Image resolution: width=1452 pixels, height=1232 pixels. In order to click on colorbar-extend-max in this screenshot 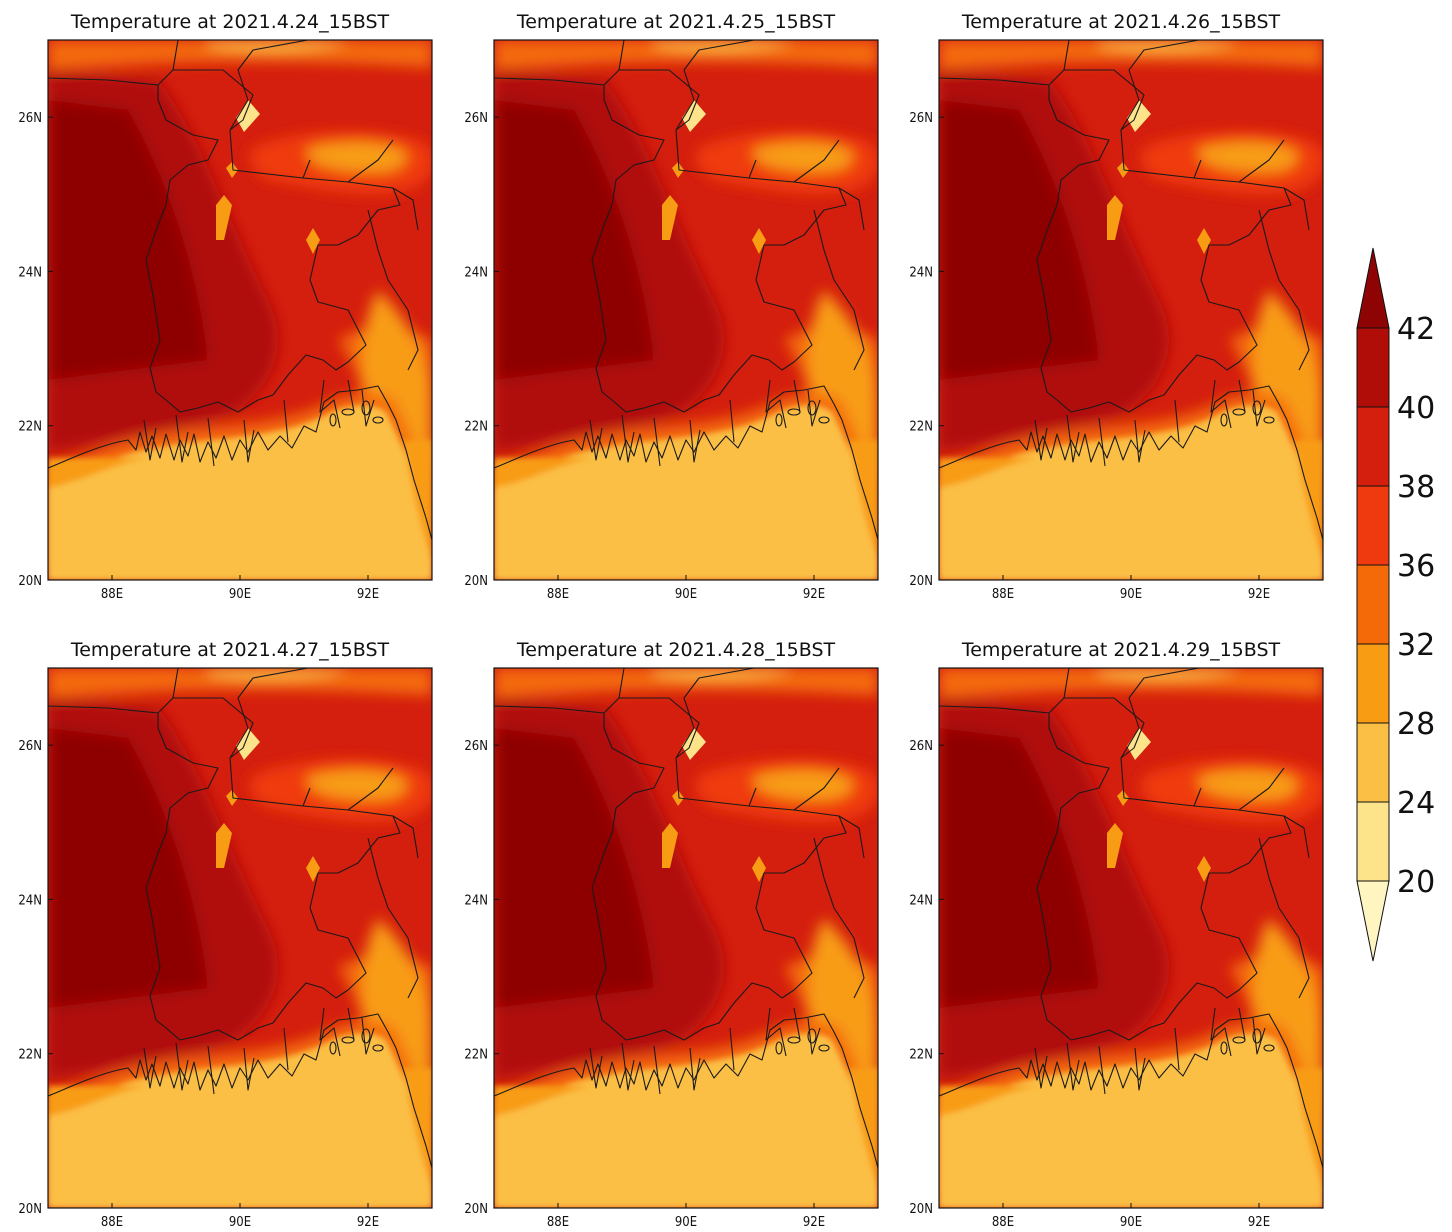, I will do `click(1373, 288)`.